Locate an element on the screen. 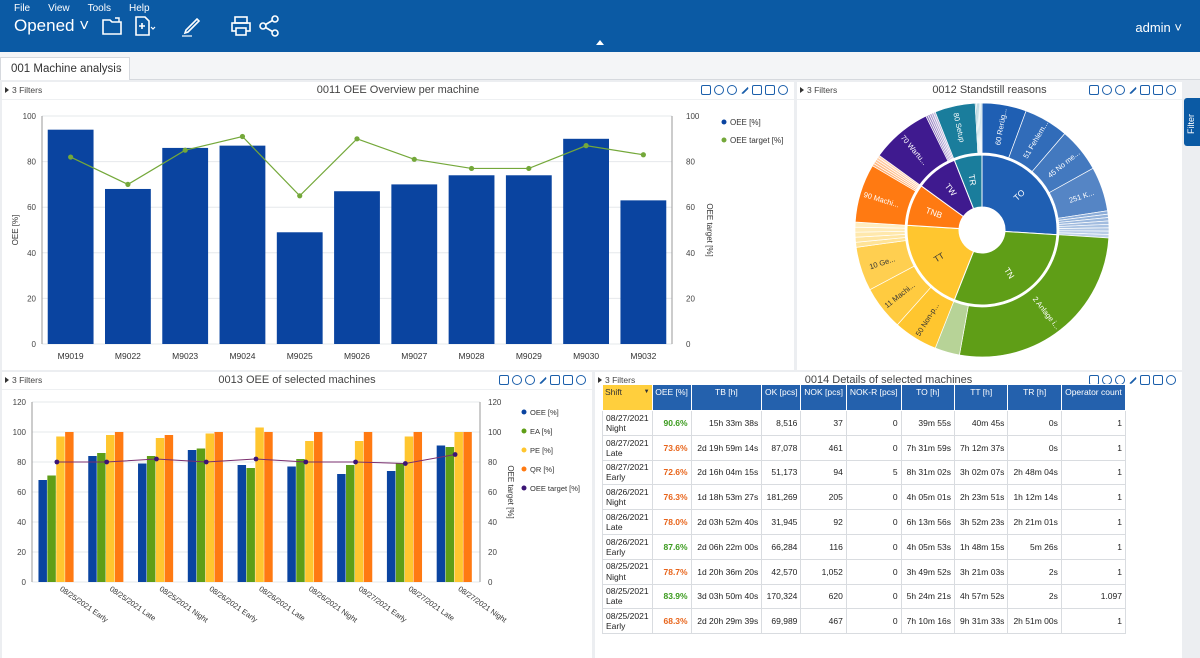 The image size is (1200, 658). legend-label-target: OEE target [%] is located at coordinates (756, 140).